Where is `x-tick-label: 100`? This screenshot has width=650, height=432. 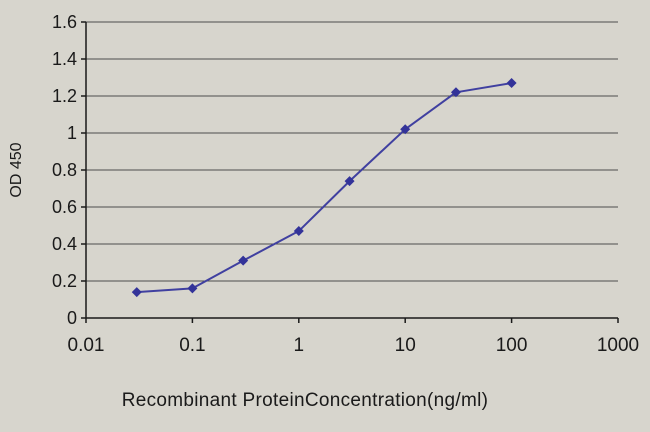
x-tick-label: 100 is located at coordinates (512, 345).